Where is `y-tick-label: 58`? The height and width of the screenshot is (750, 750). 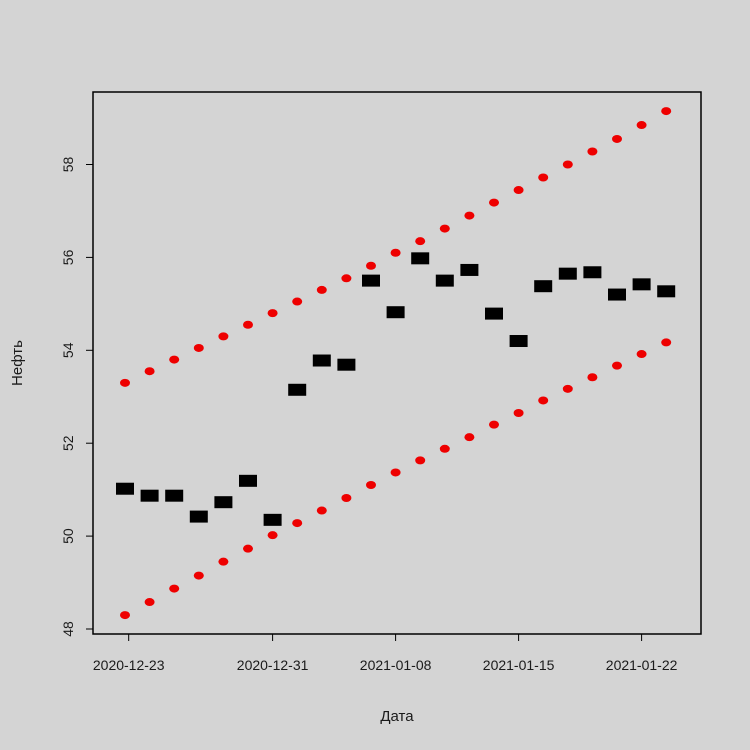
y-tick-label: 58 is located at coordinates (68, 165).